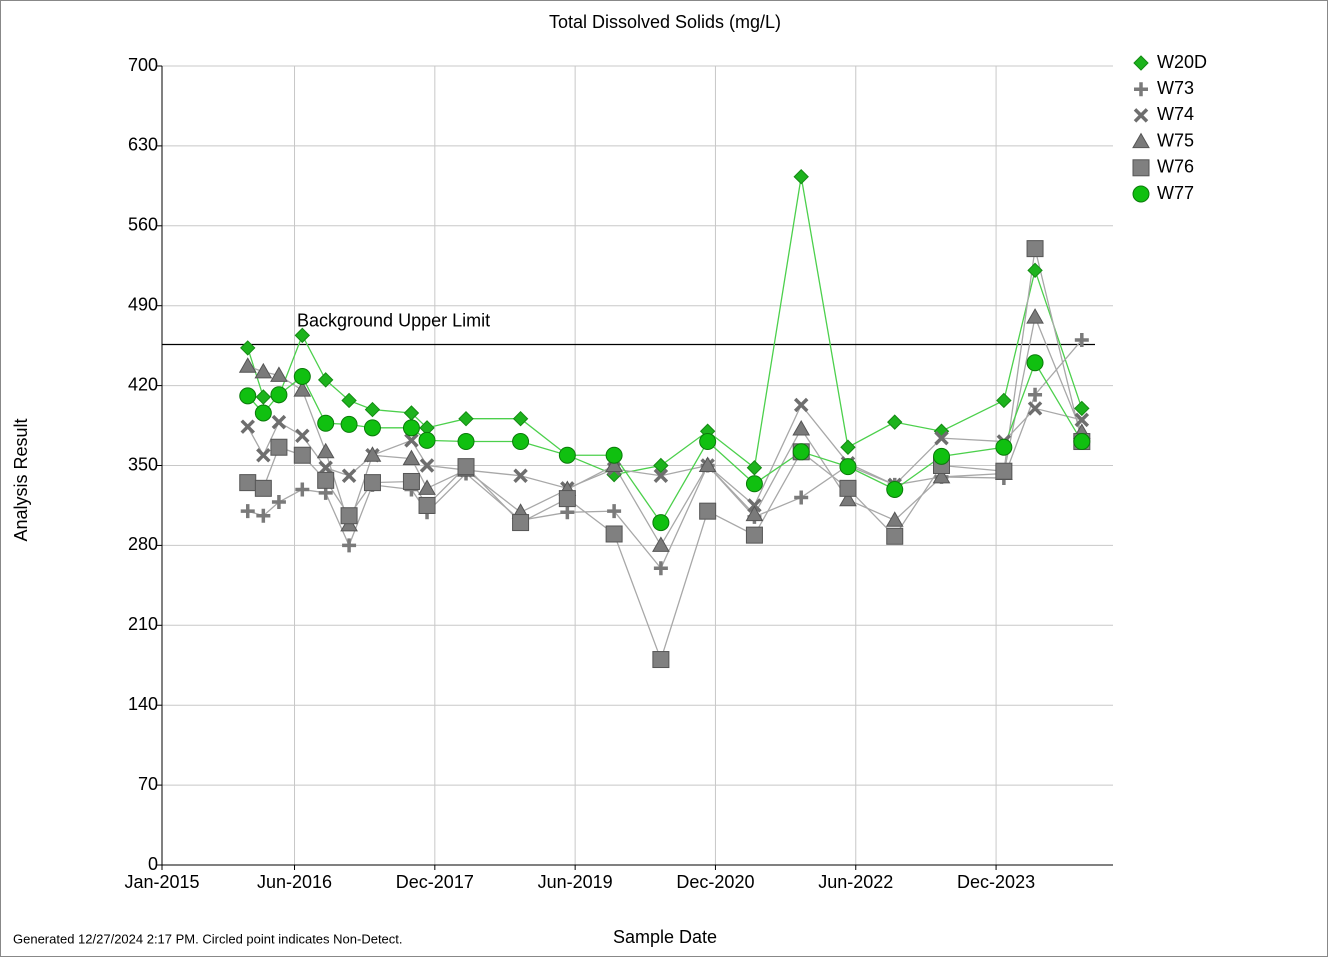  I want to click on y-tick-label: 140, so click(143, 704).